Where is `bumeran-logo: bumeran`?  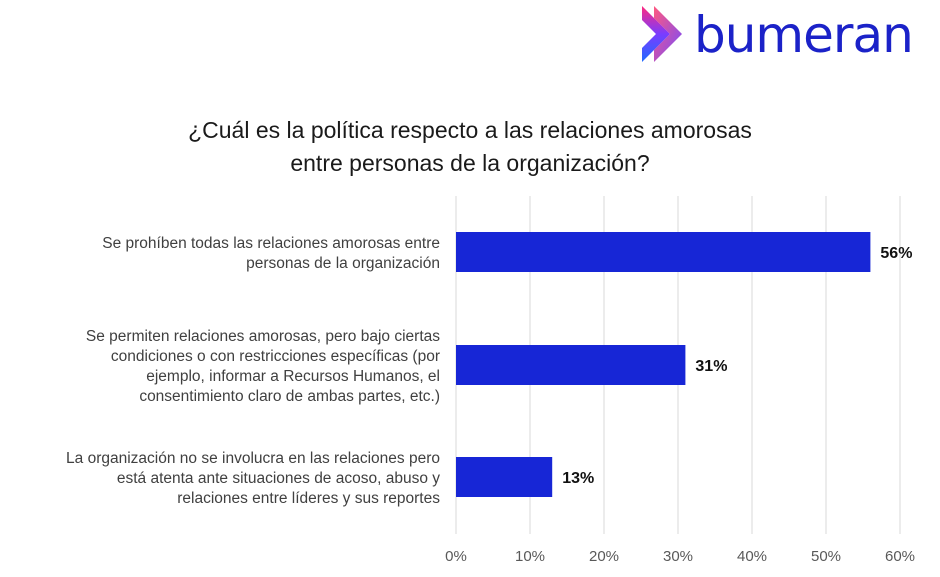
bumeran-logo: bumeran is located at coordinates (786, 37).